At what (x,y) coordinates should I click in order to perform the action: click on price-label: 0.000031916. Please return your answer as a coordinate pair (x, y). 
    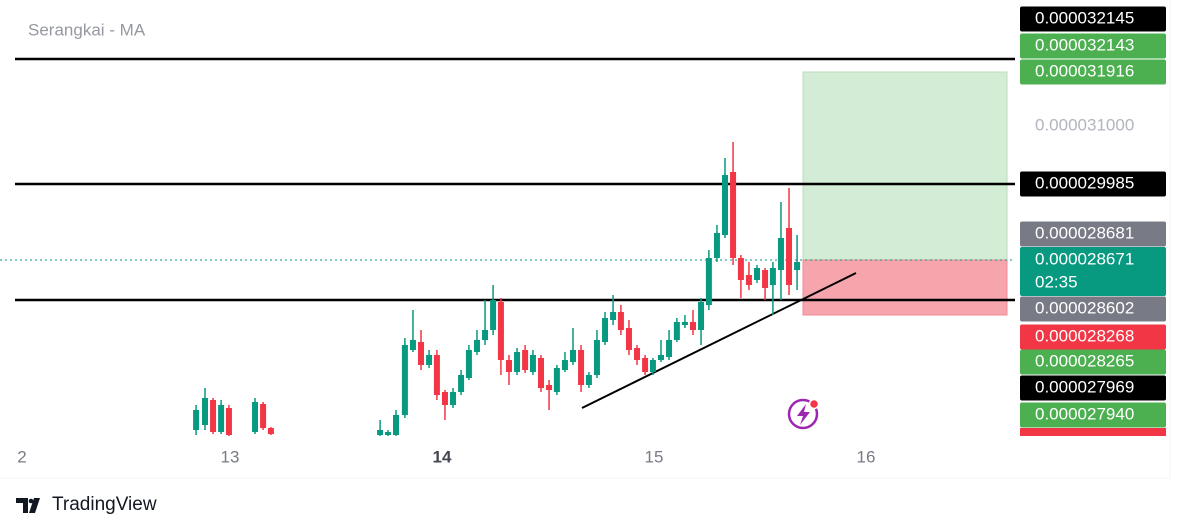
    Looking at the image, I should click on (1084, 70).